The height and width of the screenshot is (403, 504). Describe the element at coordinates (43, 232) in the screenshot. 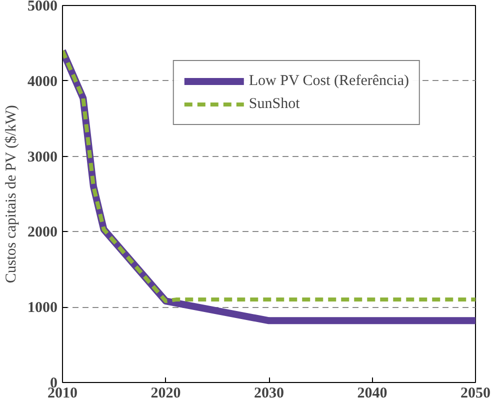

I see `y-tick-label: 2000` at that location.